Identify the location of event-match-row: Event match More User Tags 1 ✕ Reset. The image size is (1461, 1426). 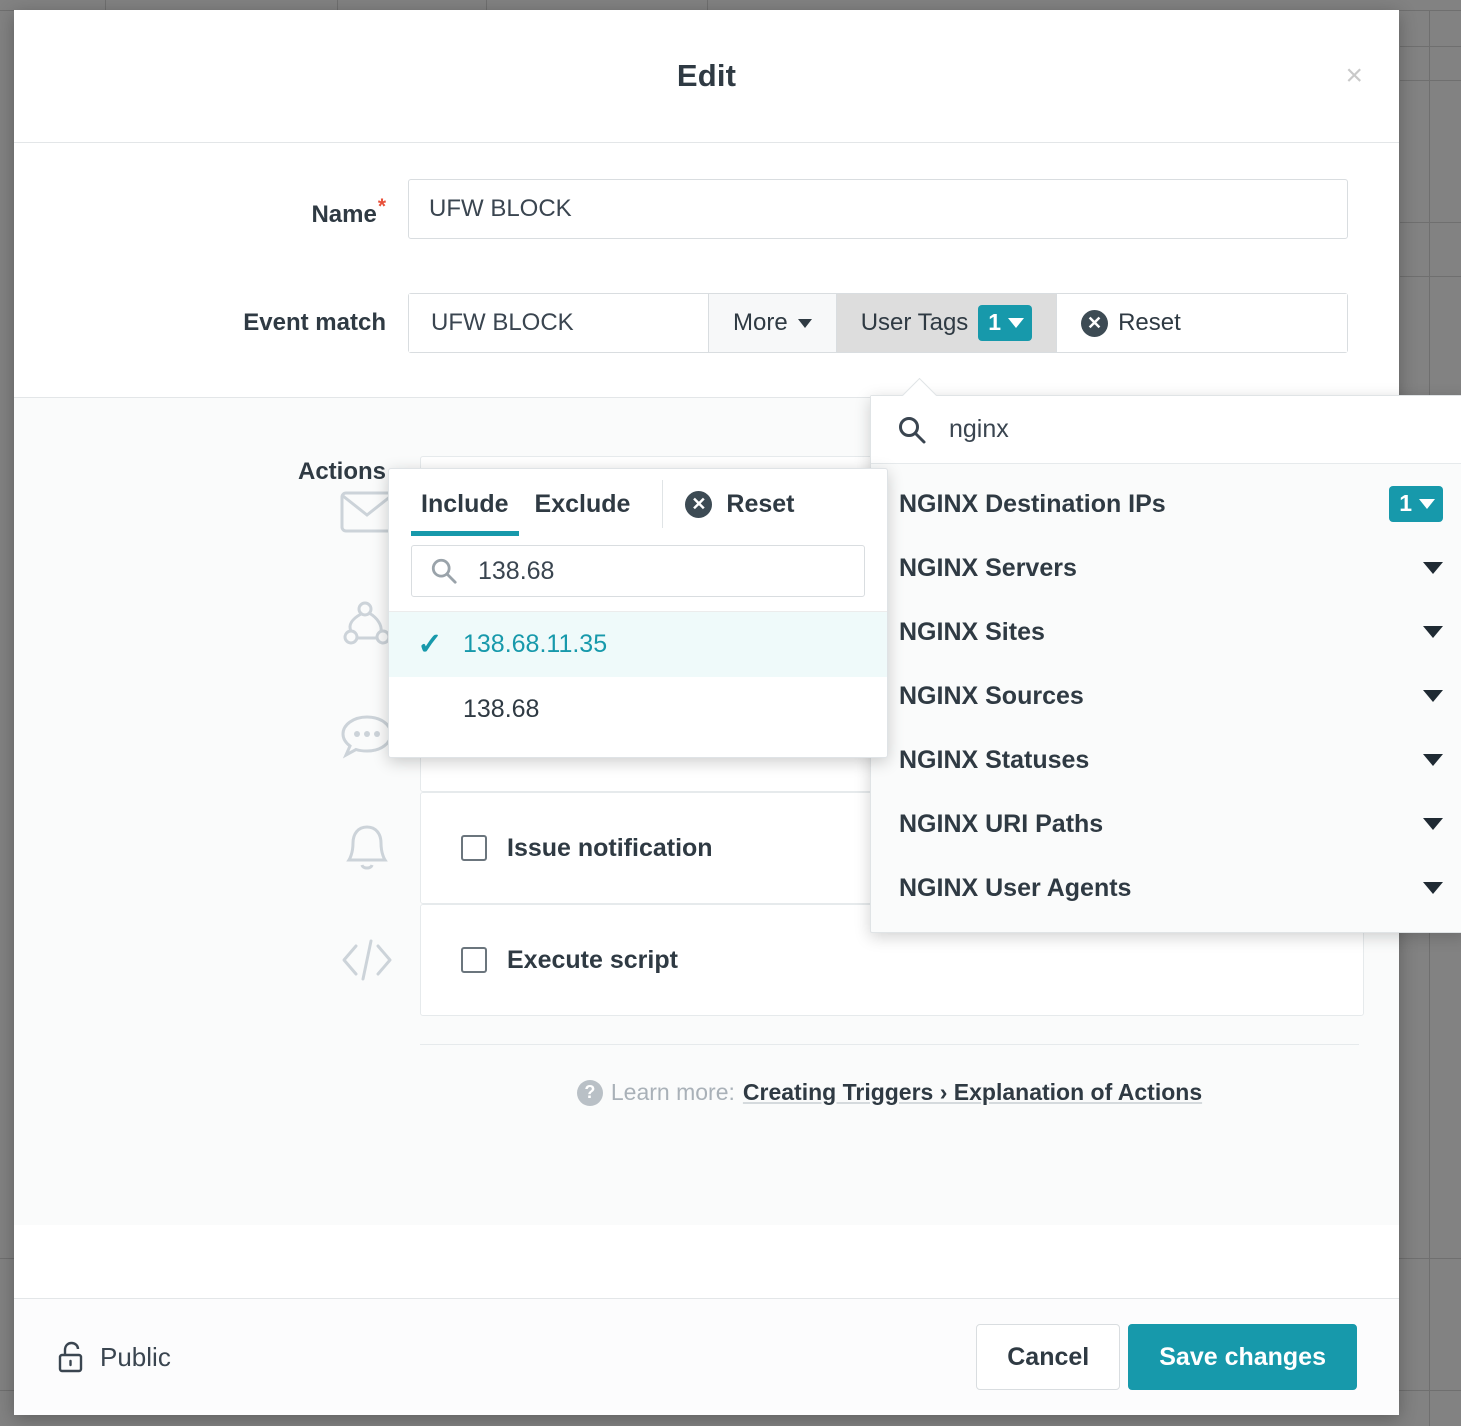
(706, 323).